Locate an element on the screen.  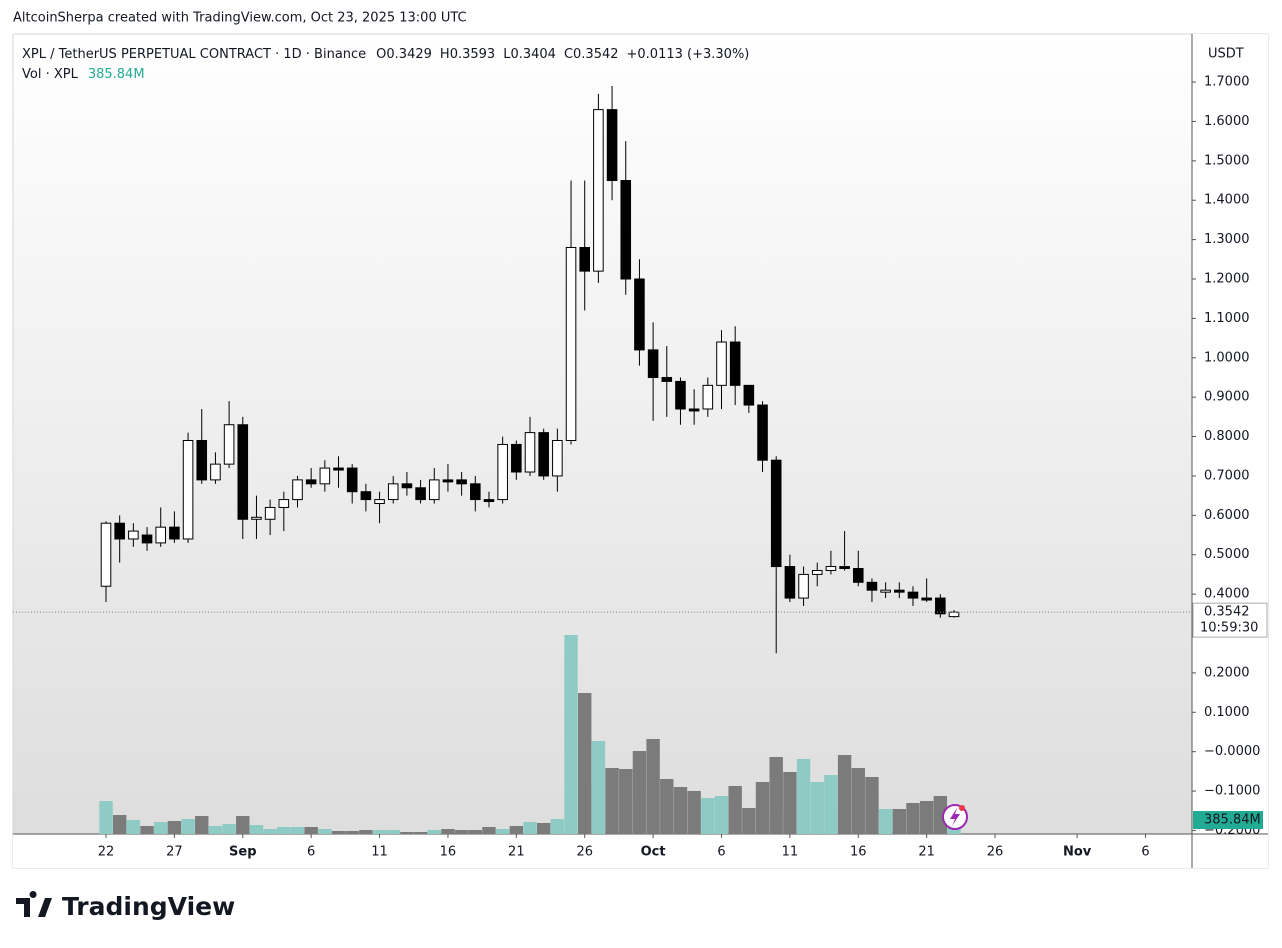
time-axis is located at coordinates (602, 851).